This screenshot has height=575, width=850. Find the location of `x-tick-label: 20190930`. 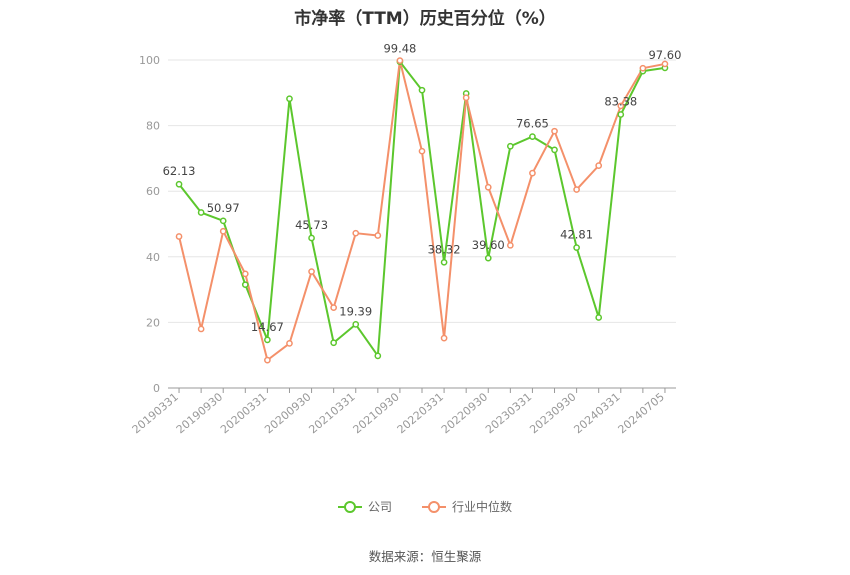

x-tick-label: 20190930 is located at coordinates (199, 413).